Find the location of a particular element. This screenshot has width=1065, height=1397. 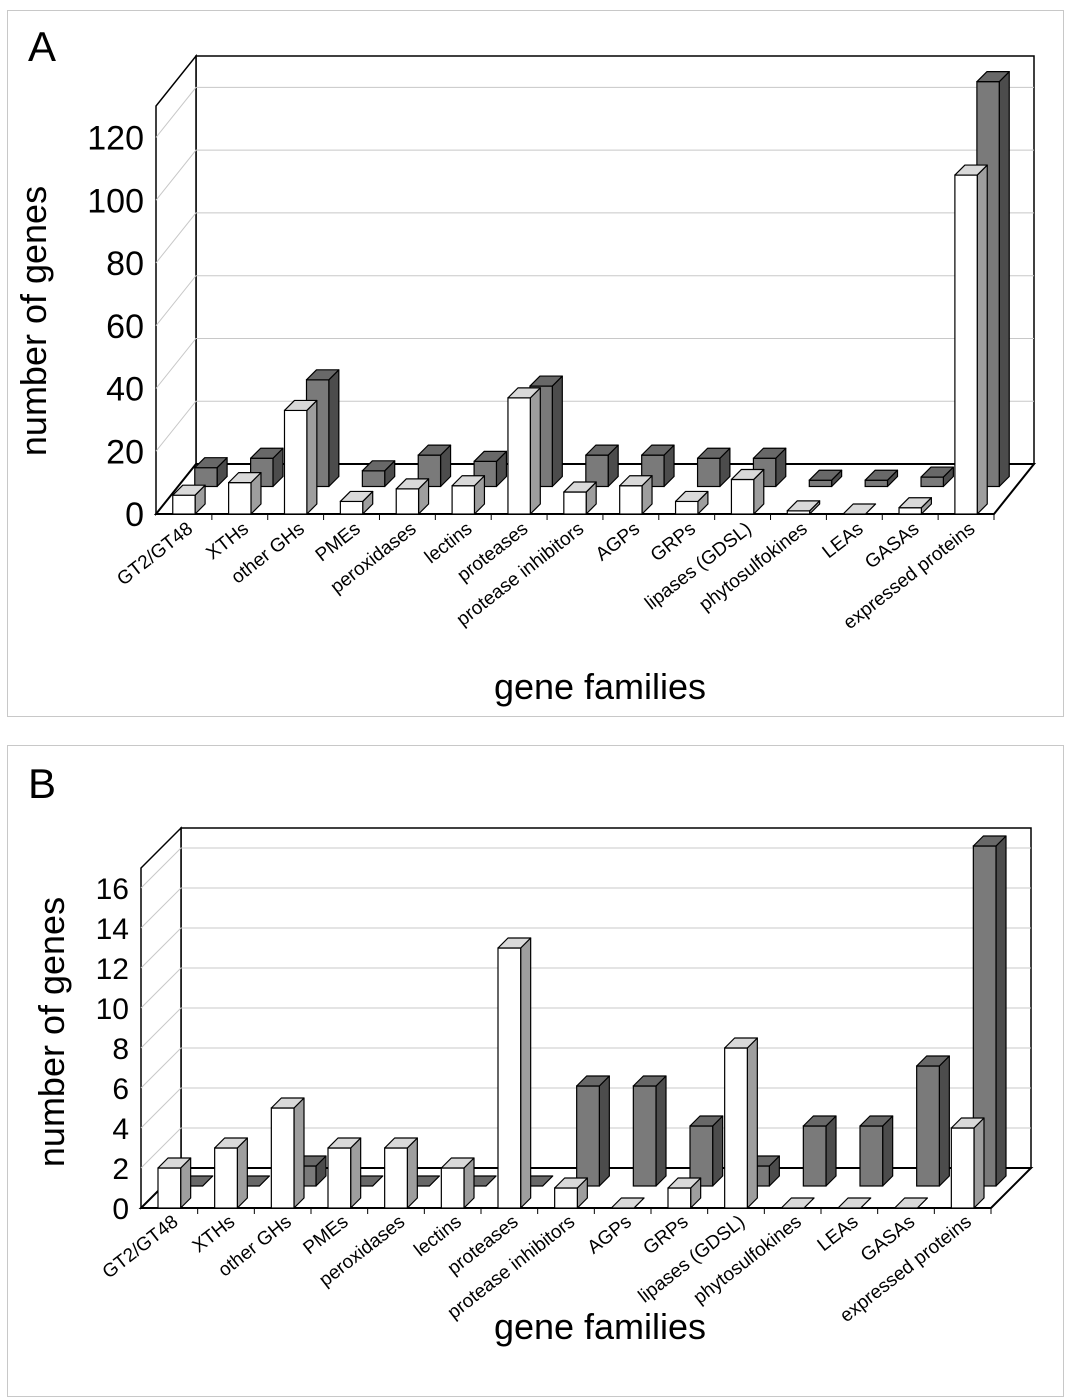

side-wall is located at coordinates (161, 1018).